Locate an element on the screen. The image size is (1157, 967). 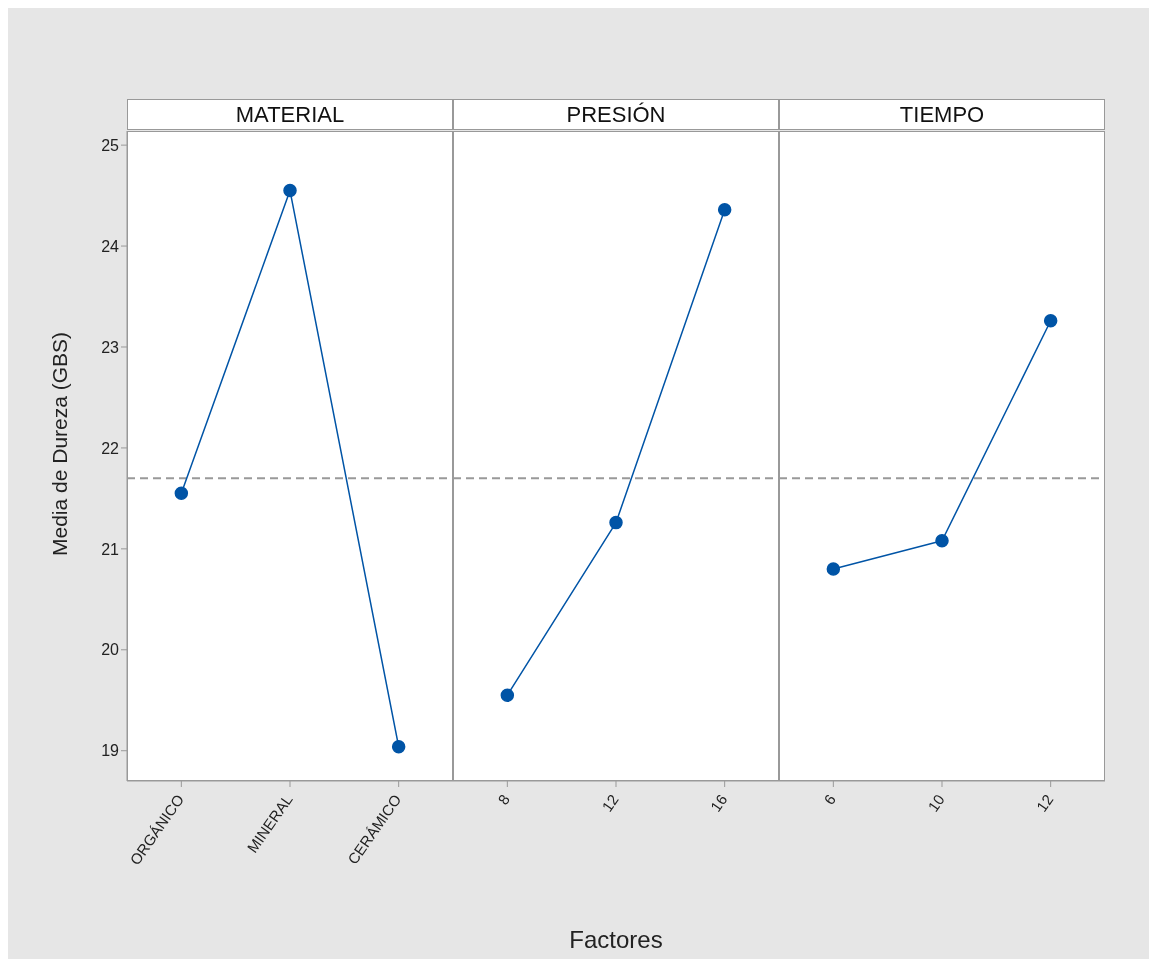
x-tick-label: 10 is located at coordinates (936, 803).